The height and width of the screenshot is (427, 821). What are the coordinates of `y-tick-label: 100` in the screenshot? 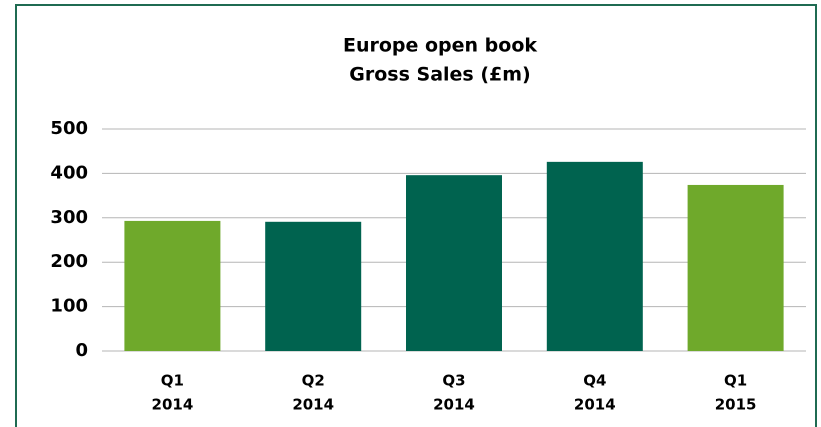 It's located at (69, 306).